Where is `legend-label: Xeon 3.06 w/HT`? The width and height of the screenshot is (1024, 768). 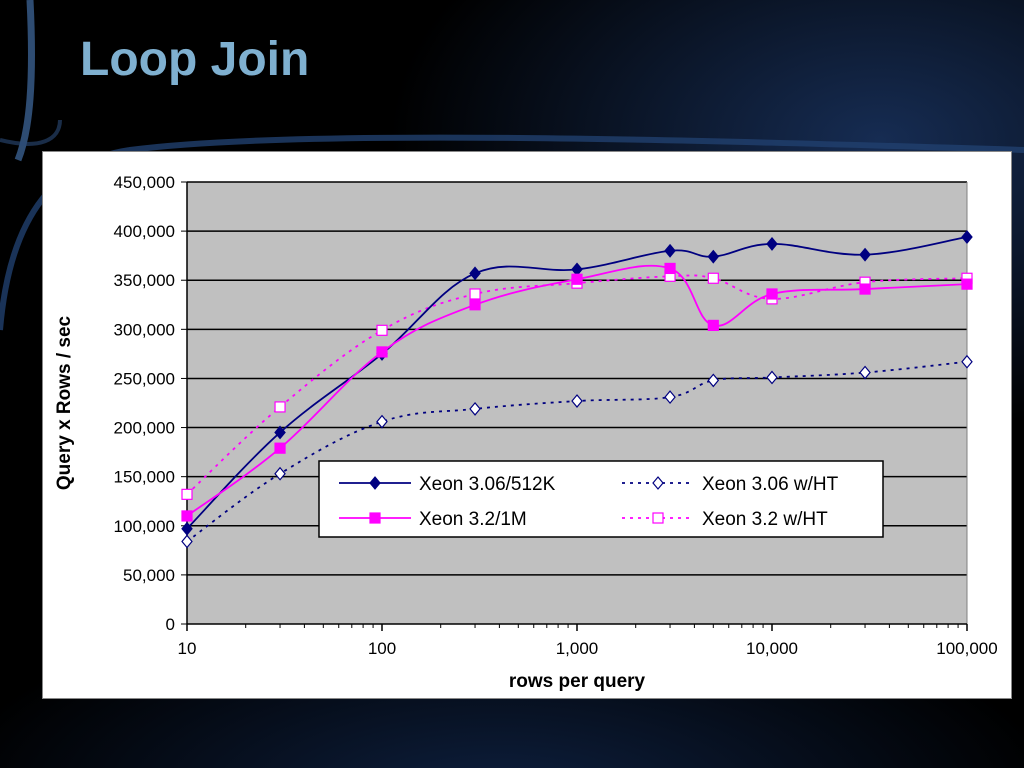 legend-label: Xeon 3.06 w/HT is located at coordinates (770, 484).